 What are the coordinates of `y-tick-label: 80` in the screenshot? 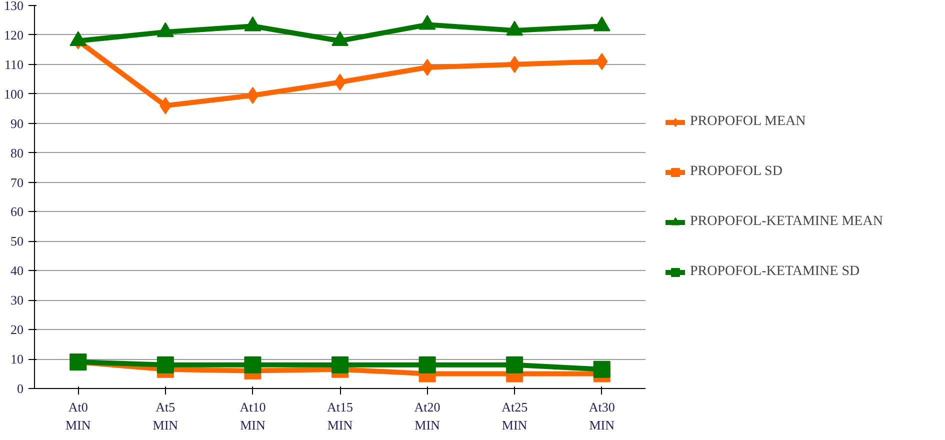 It's located at (17, 152).